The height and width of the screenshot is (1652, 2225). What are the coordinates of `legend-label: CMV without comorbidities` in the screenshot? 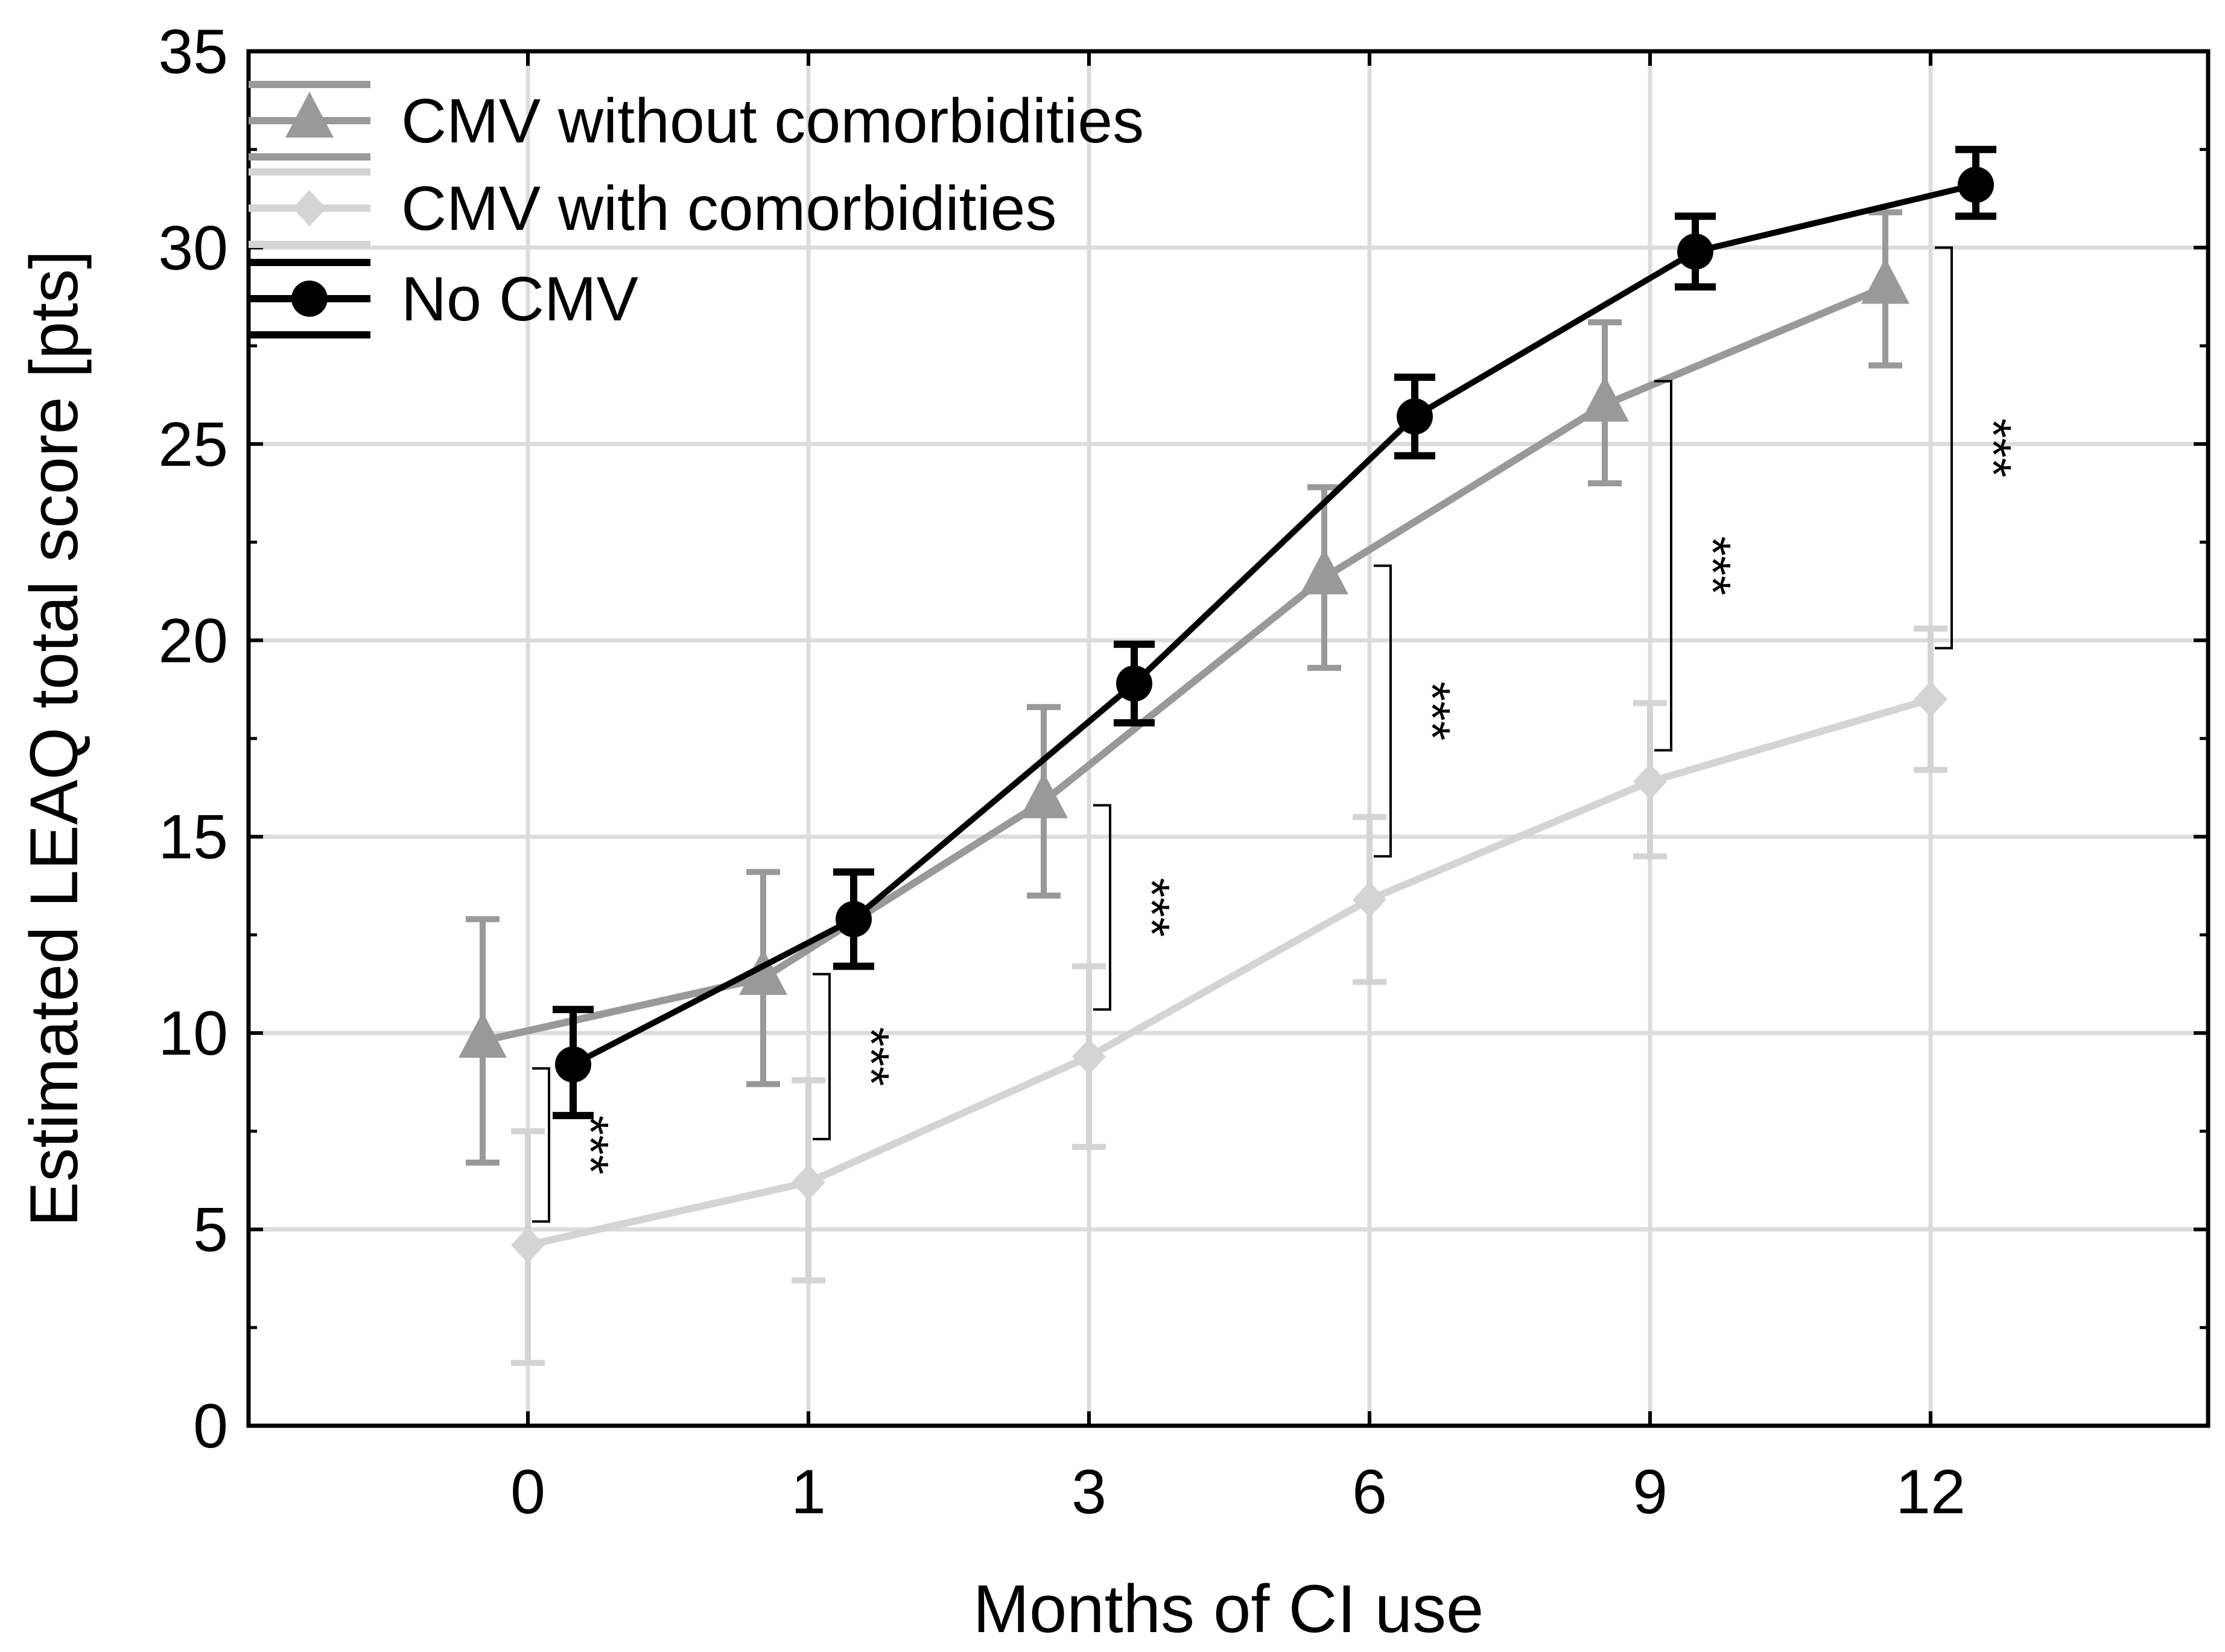 It's located at (772, 121).